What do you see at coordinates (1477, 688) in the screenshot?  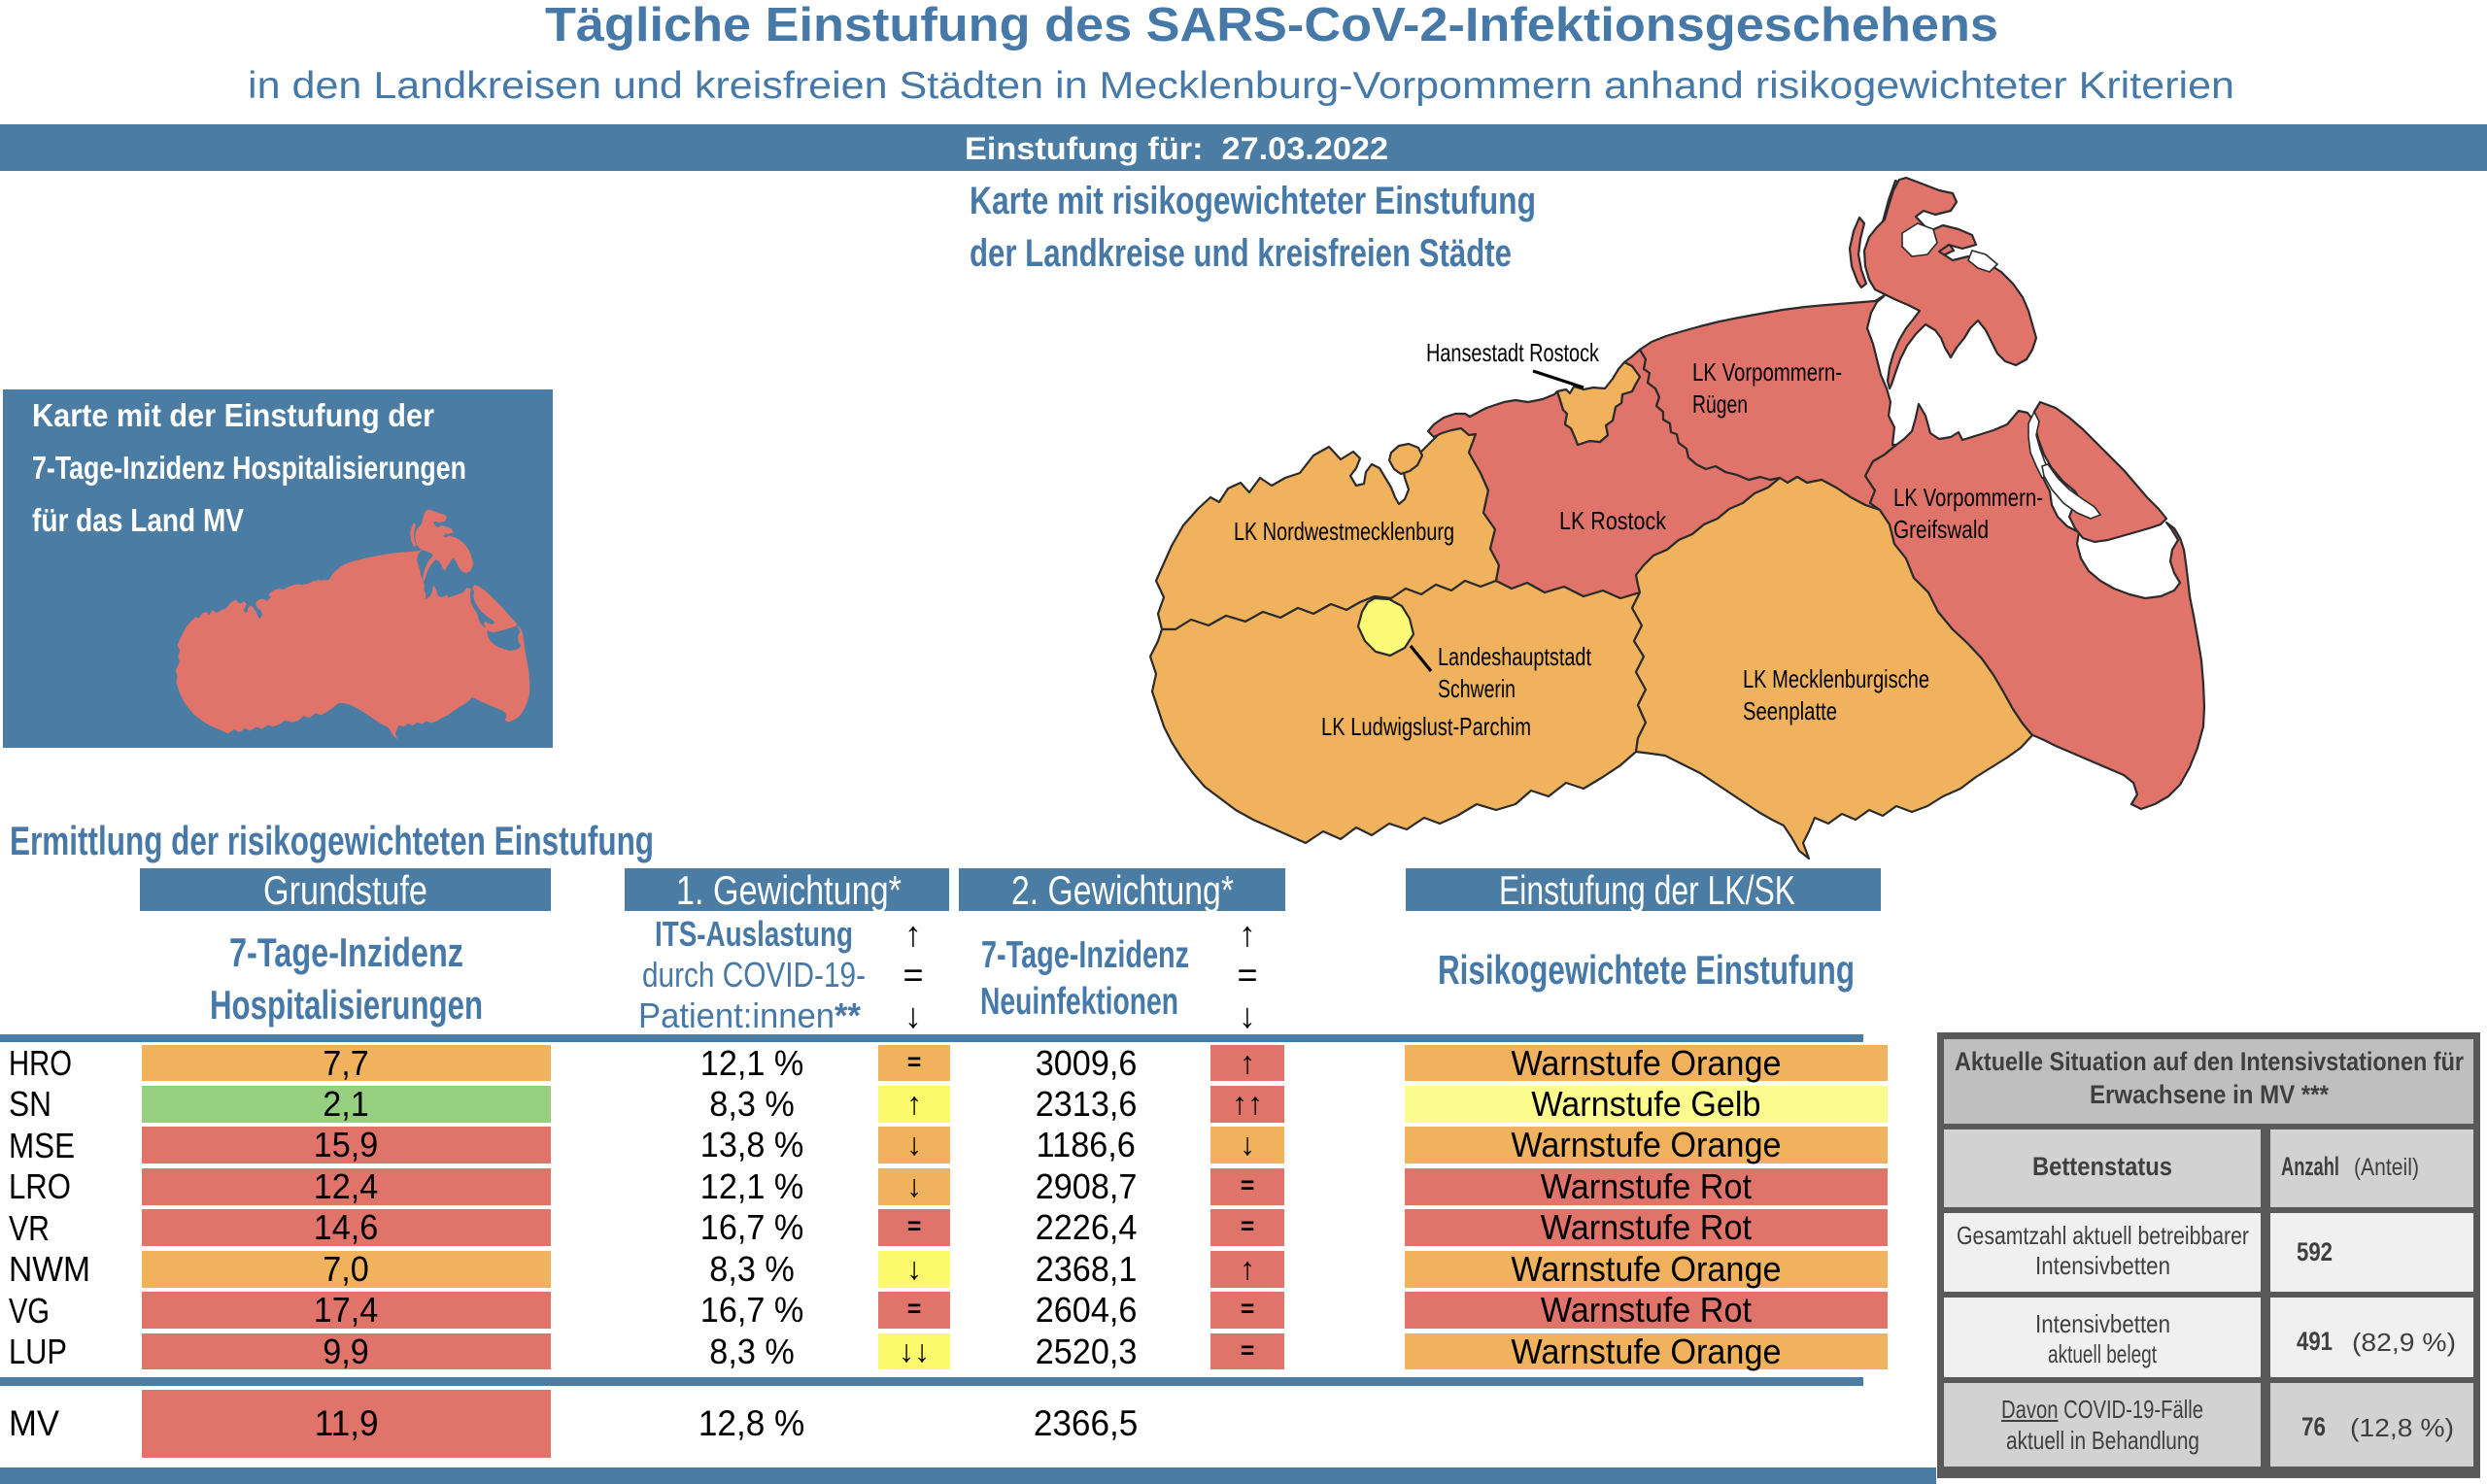 I see `svg-text: Schwerin` at bounding box center [1477, 688].